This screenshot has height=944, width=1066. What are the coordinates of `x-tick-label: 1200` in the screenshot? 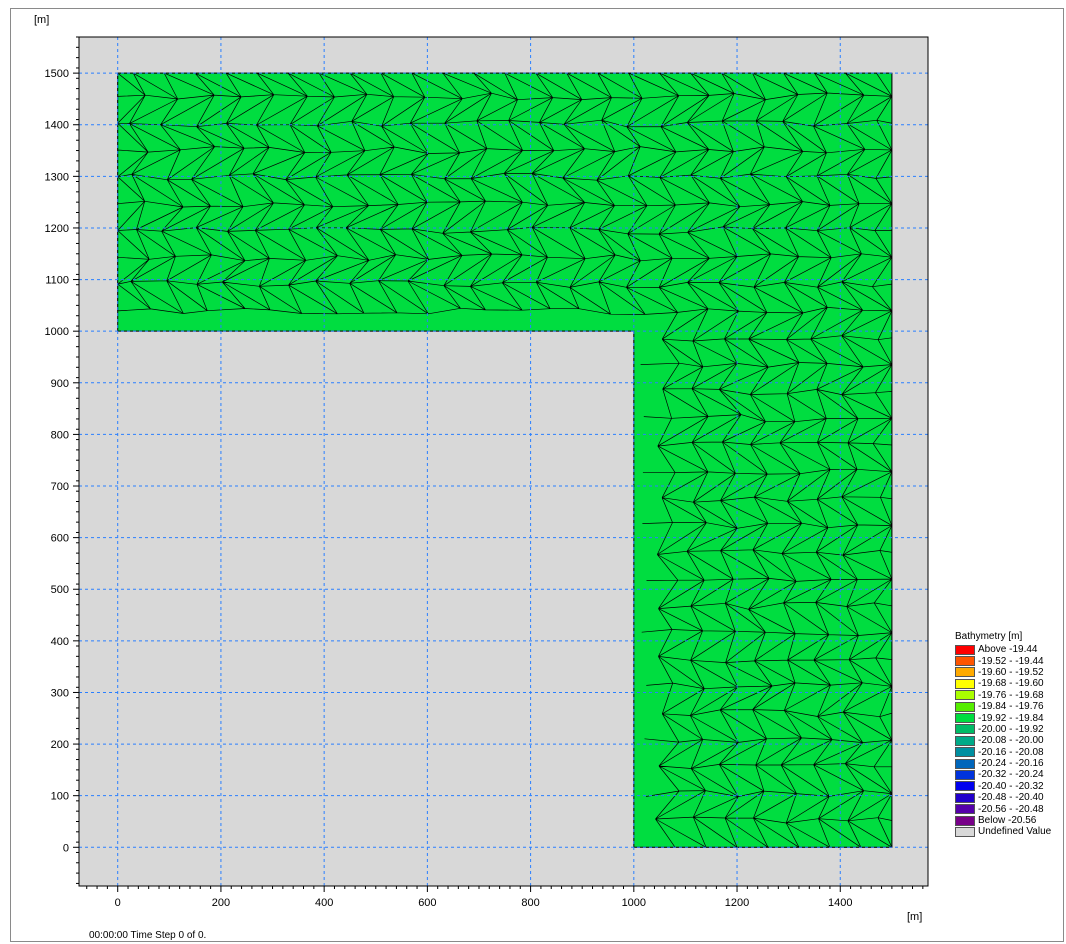 It's located at (737, 903).